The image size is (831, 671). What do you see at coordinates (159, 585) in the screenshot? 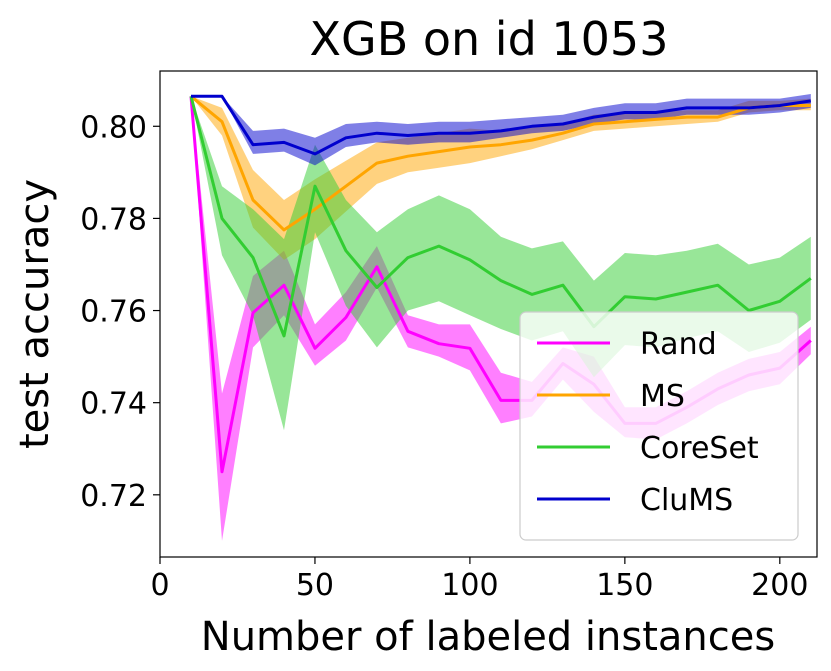
I see `x-tick-label: 0` at bounding box center [159, 585].